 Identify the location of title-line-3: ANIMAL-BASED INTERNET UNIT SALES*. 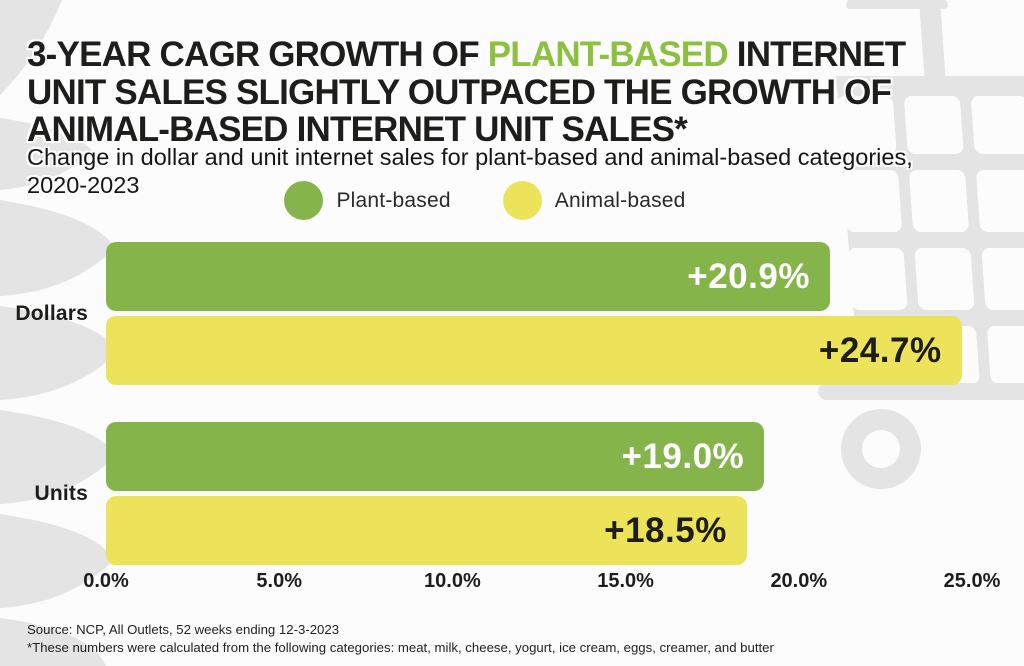
(357, 129).